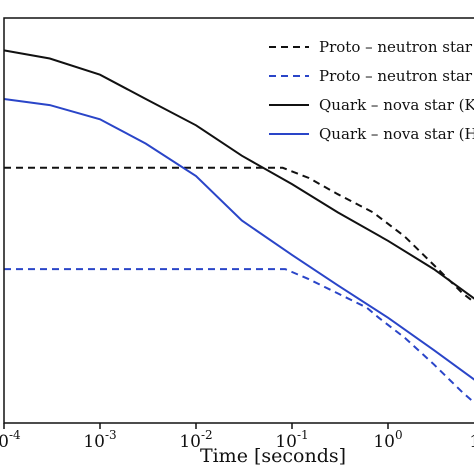  I want to click on legend-label-2: Proto – neutron star (, so click(396, 76).